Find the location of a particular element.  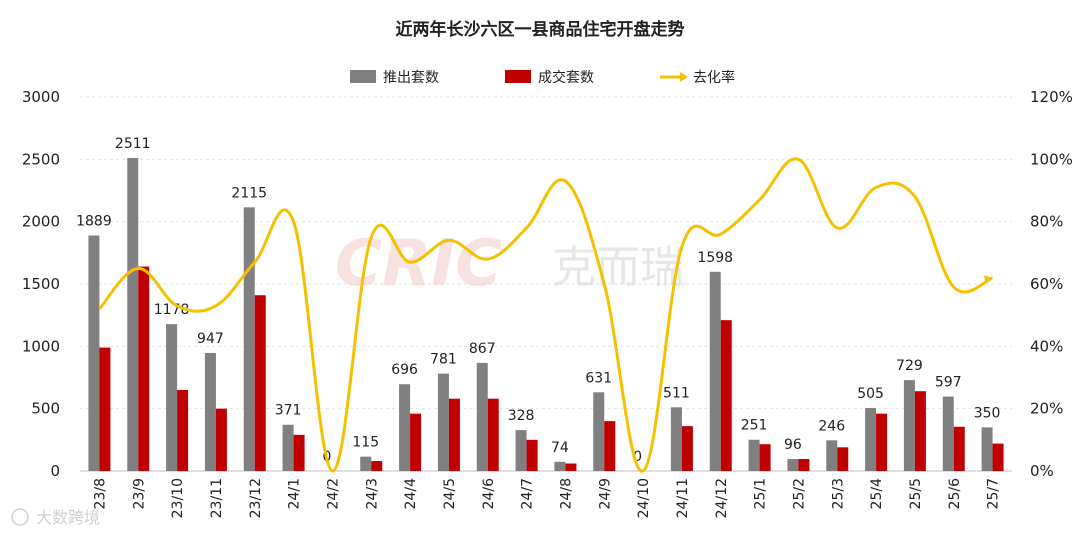

bar-value-label: 350 is located at coordinates (987, 413).